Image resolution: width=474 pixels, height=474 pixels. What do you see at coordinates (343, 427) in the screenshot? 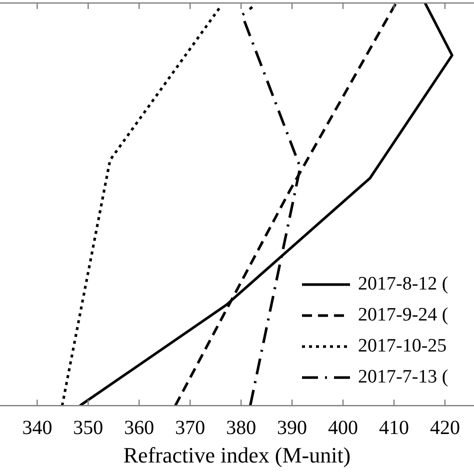
I see `x-tick-label: 400` at bounding box center [343, 427].